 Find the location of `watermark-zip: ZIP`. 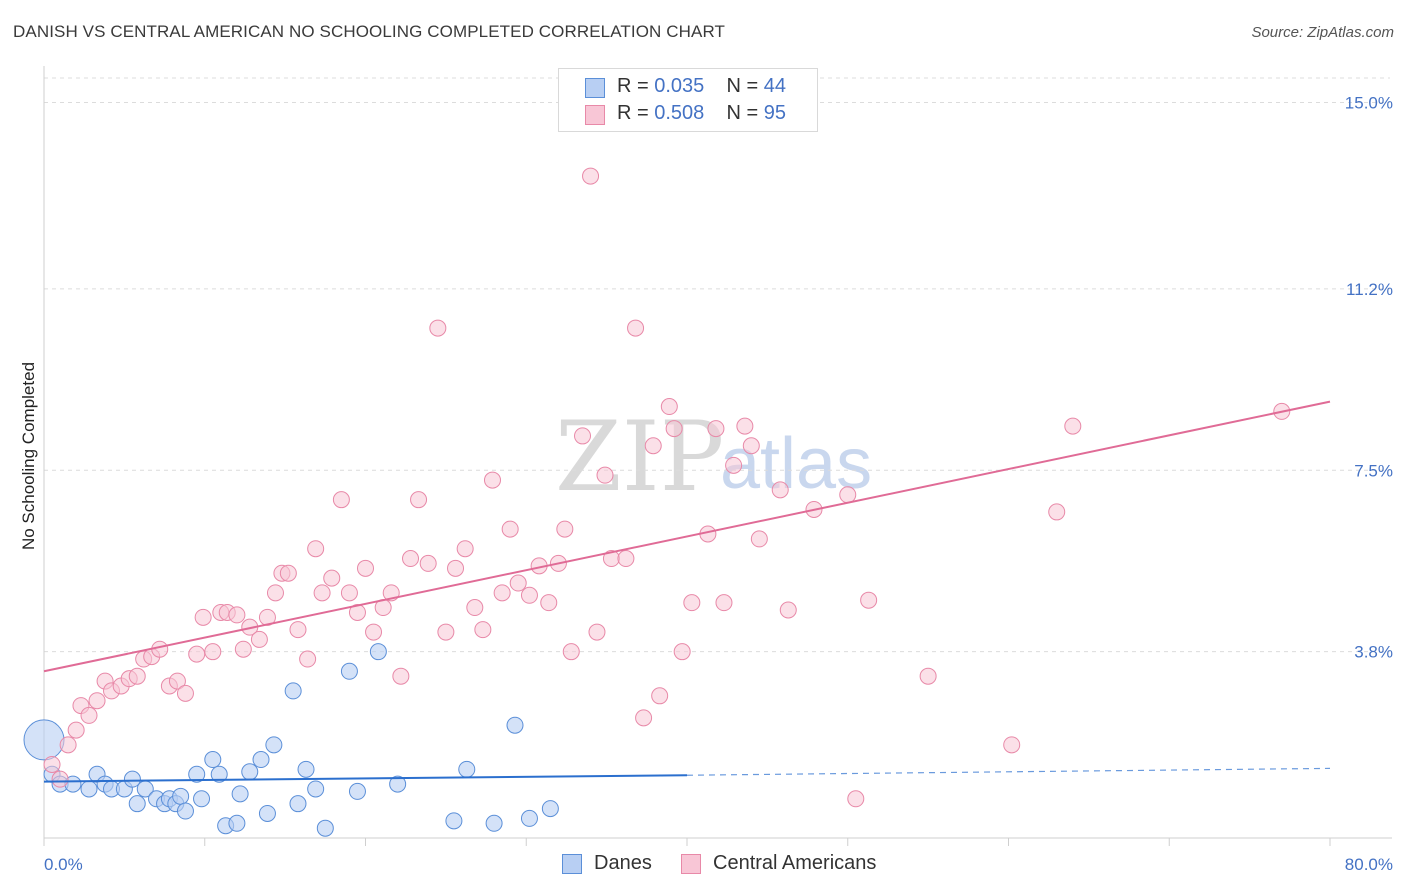

watermark-zip: ZIP is located at coordinates (639, 457).